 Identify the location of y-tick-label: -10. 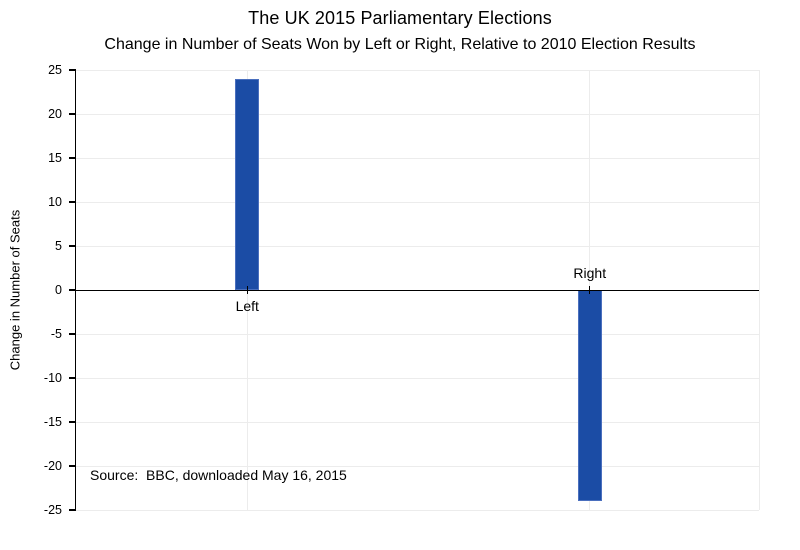
(52, 378).